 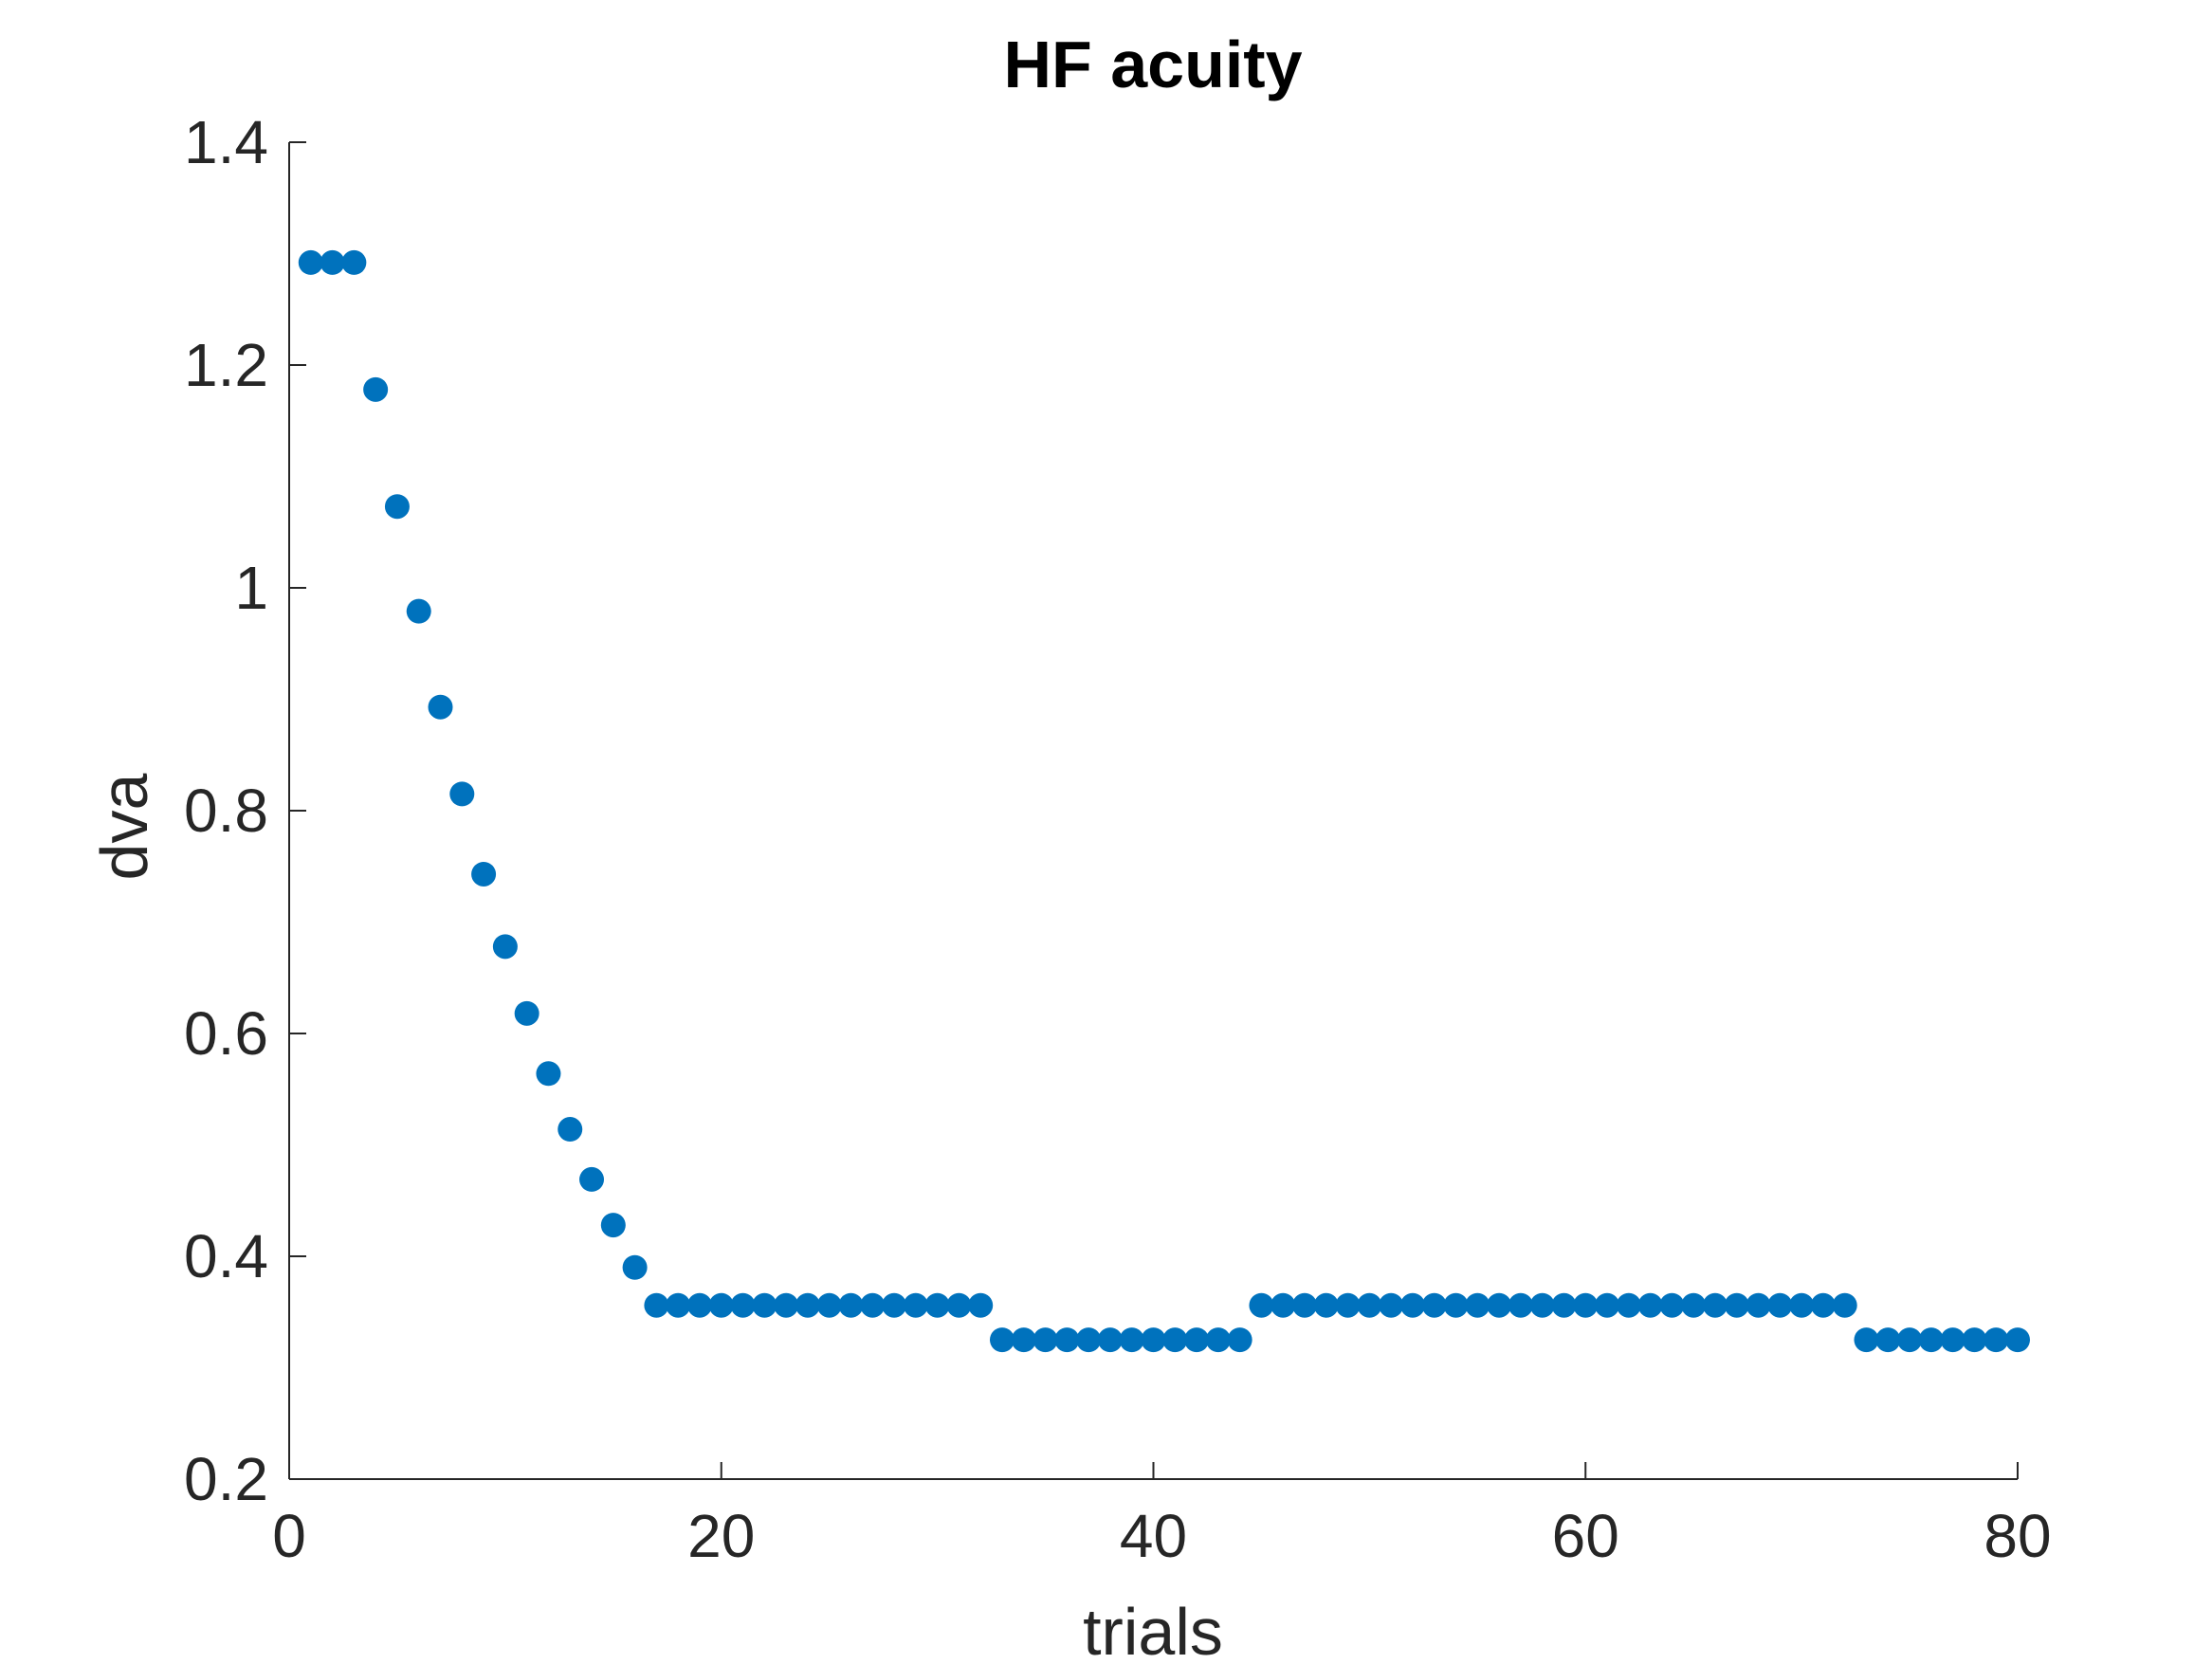 I want to click on y-tick-label: 0.6, so click(x=226, y=1033).